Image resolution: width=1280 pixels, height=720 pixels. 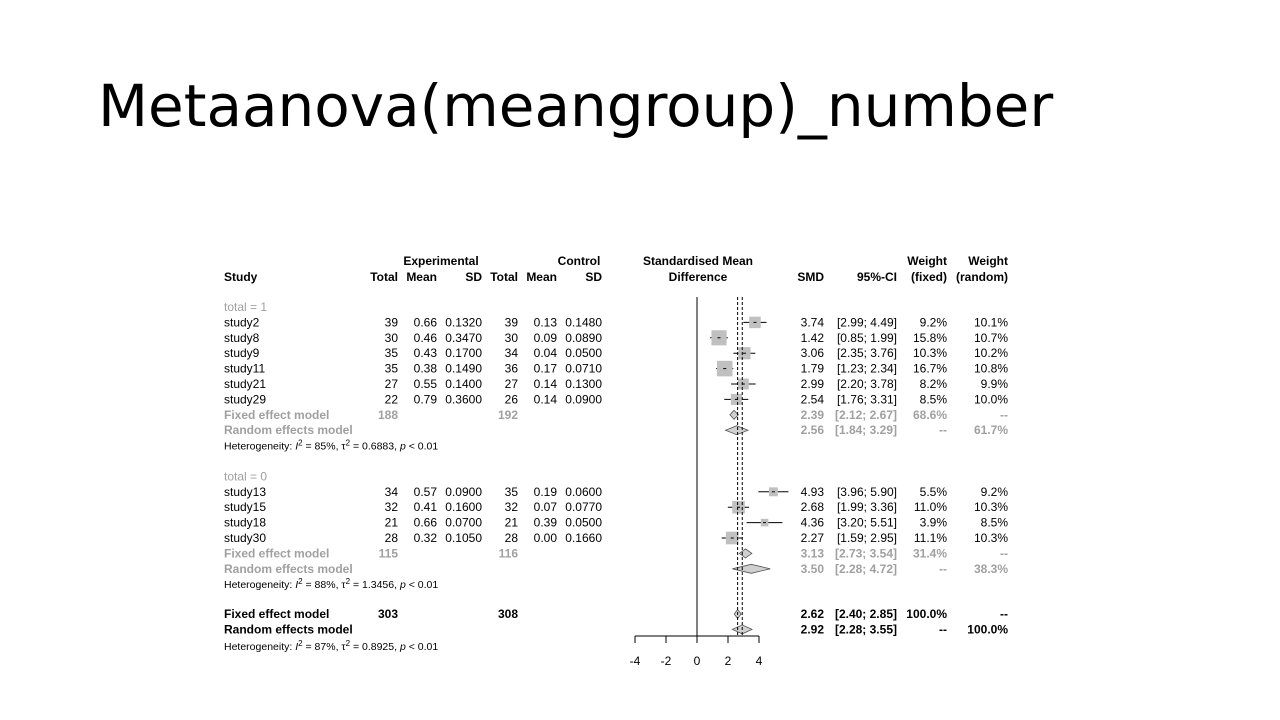 I want to click on fixed-effect-ctrl-total: 116, so click(x=509, y=553).